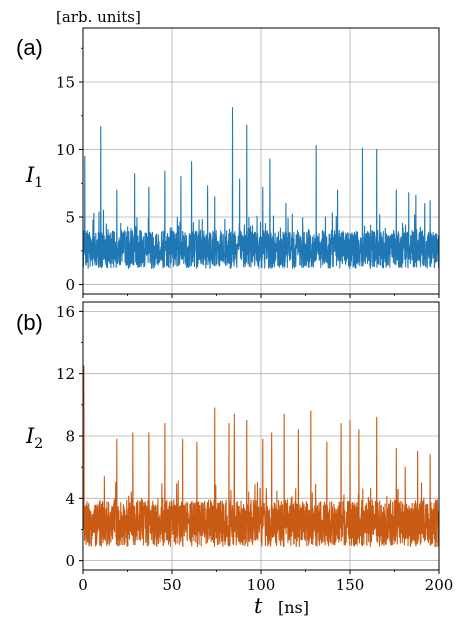 This screenshot has width=458, height=624. I want to click on y-tick-label: 15, so click(65, 83).